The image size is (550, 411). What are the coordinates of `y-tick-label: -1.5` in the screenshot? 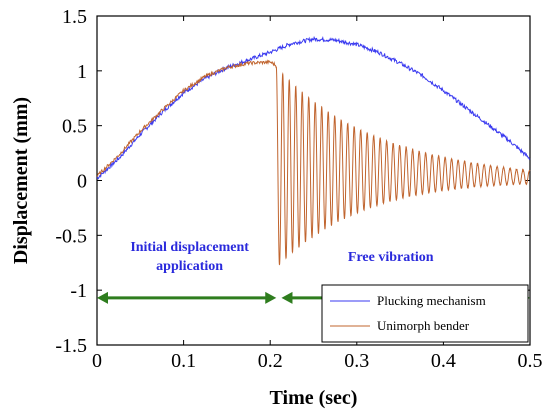 It's located at (71, 346).